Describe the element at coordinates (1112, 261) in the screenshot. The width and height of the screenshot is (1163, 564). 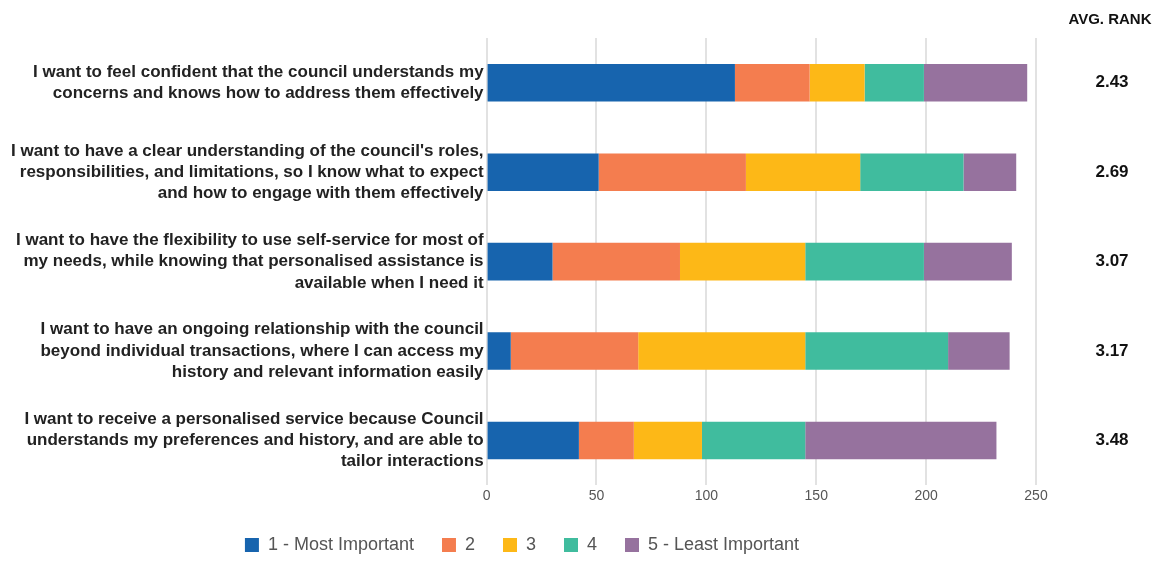
I see `text: 3.07` at that location.